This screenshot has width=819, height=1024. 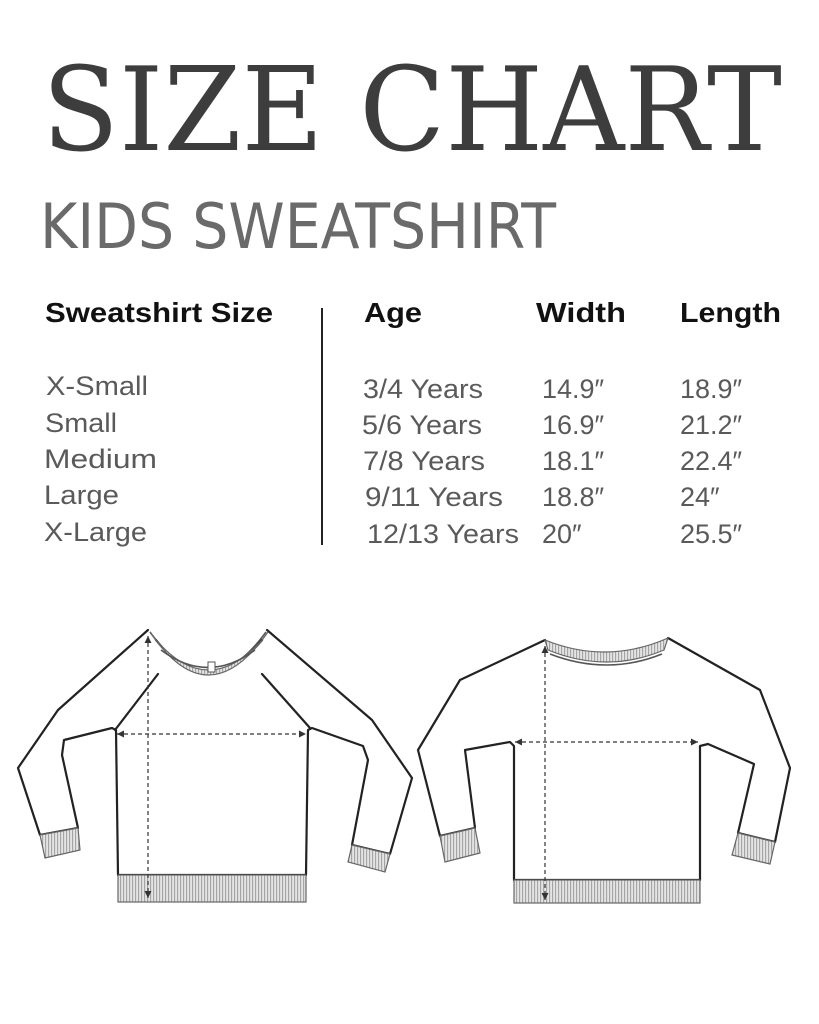 I want to click on cell-length: 18.9″, so click(x=711, y=389).